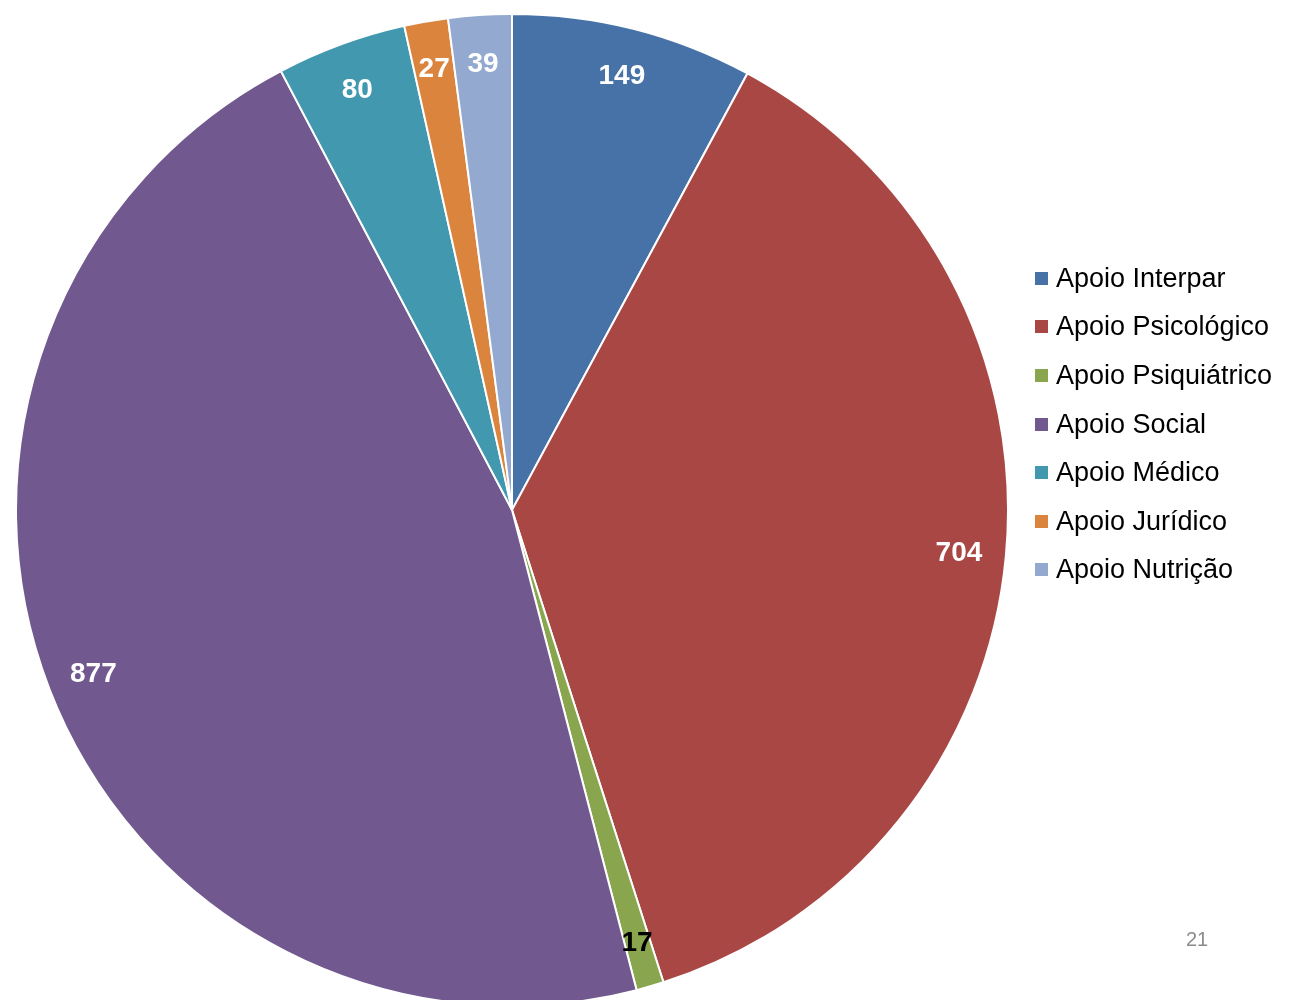  What do you see at coordinates (1197, 939) in the screenshot?
I see `text: 21` at bounding box center [1197, 939].